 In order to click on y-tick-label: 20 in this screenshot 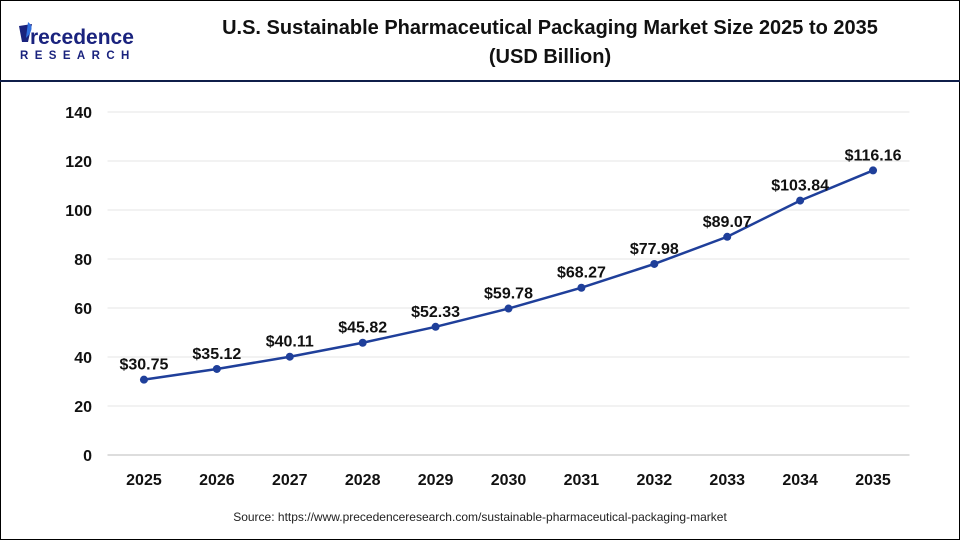, I will do `click(83, 407)`.